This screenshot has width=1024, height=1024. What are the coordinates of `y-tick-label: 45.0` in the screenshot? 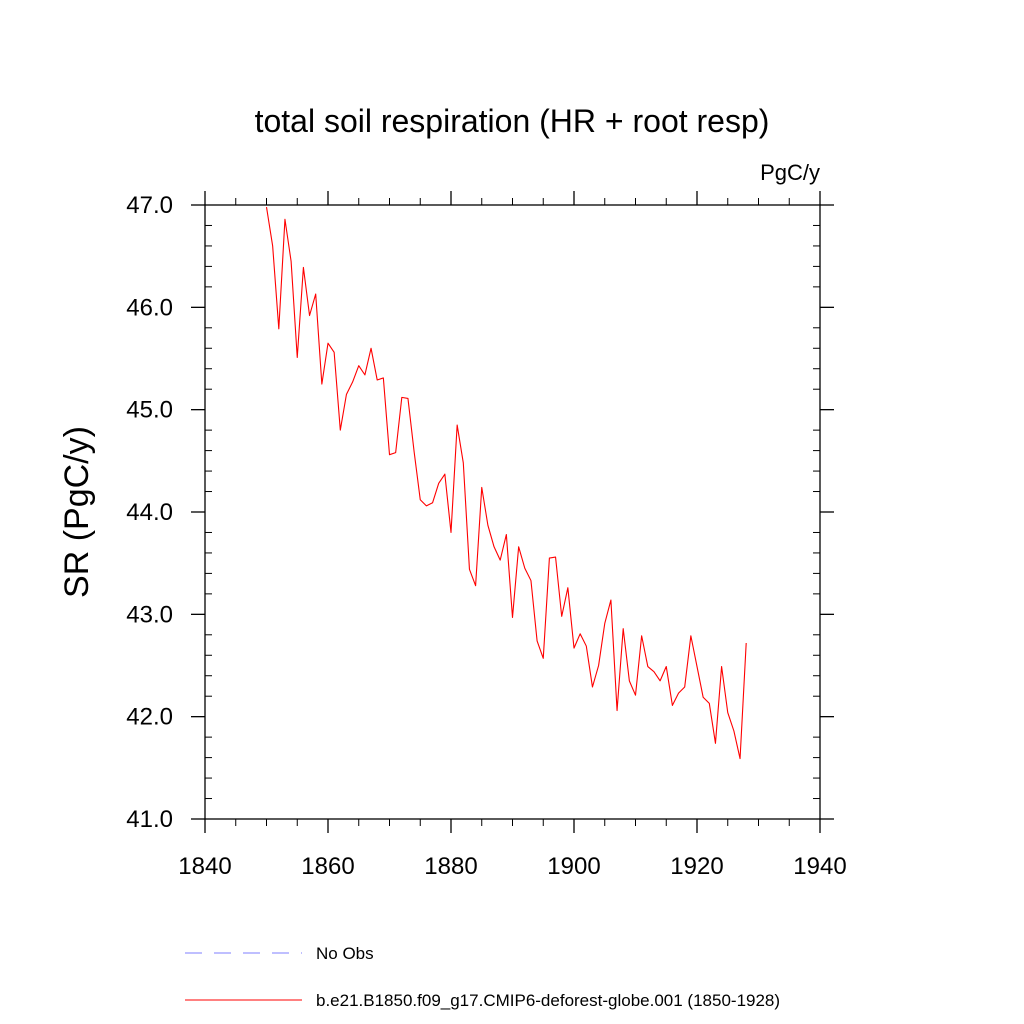 It's located at (149, 410).